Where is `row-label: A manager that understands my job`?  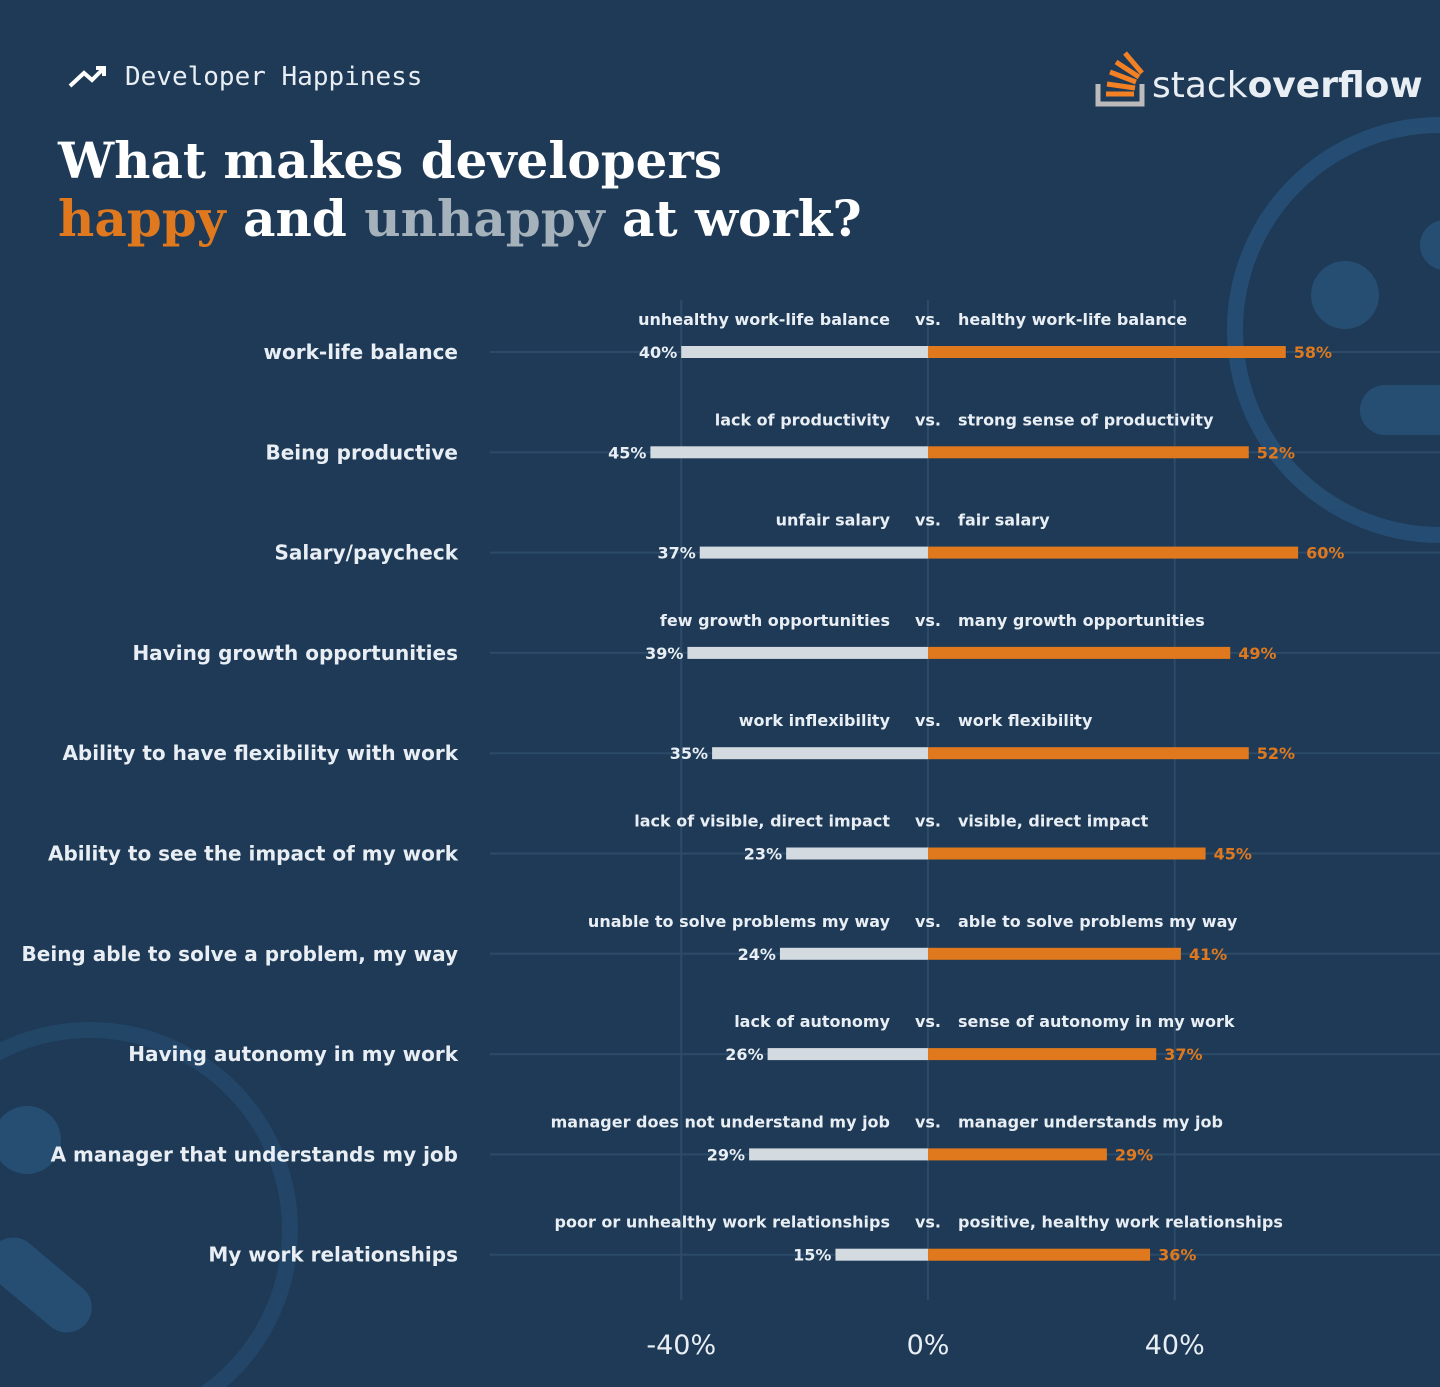
row-label: A manager that understands my job is located at coordinates (254, 1154).